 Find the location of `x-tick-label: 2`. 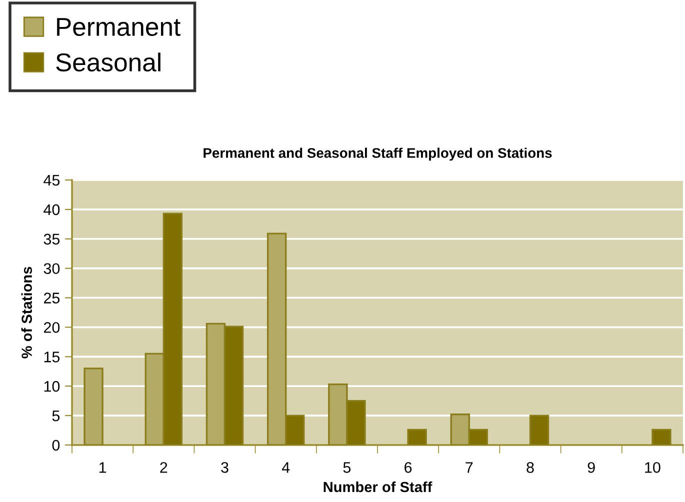

x-tick-label: 2 is located at coordinates (164, 467).